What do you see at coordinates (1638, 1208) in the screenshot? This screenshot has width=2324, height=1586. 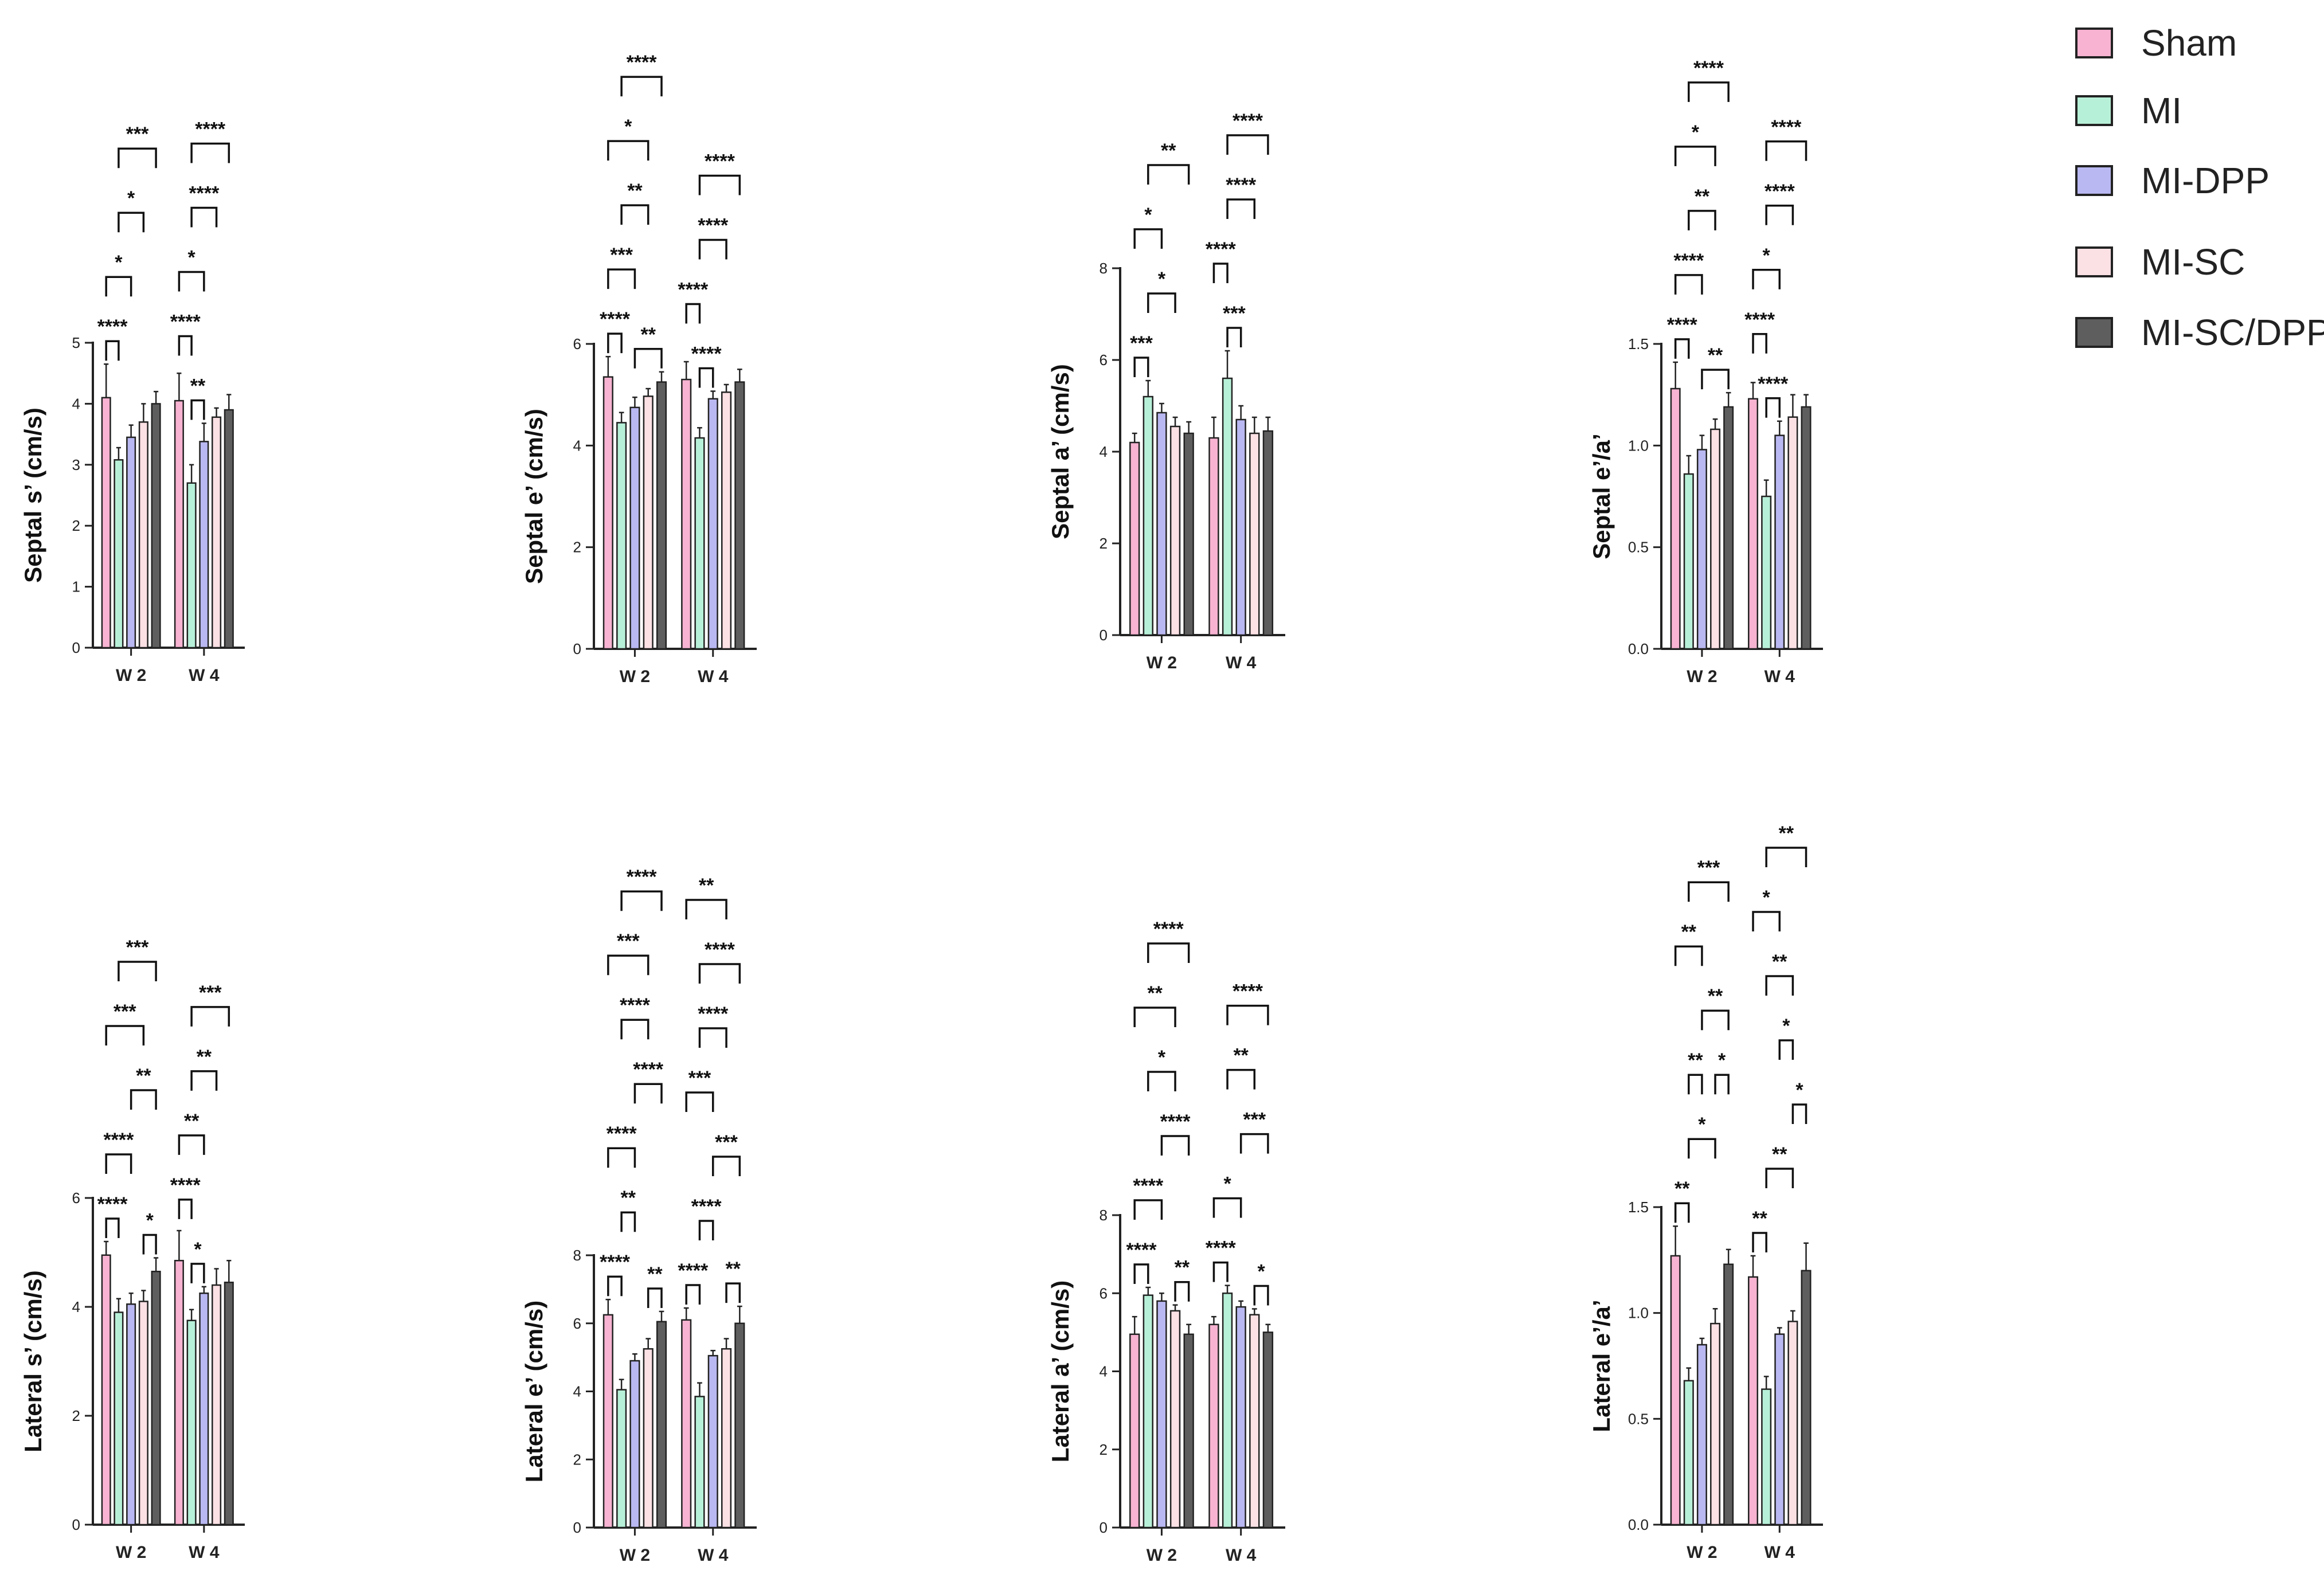 I see `y-tick-label: 1.5` at bounding box center [1638, 1208].